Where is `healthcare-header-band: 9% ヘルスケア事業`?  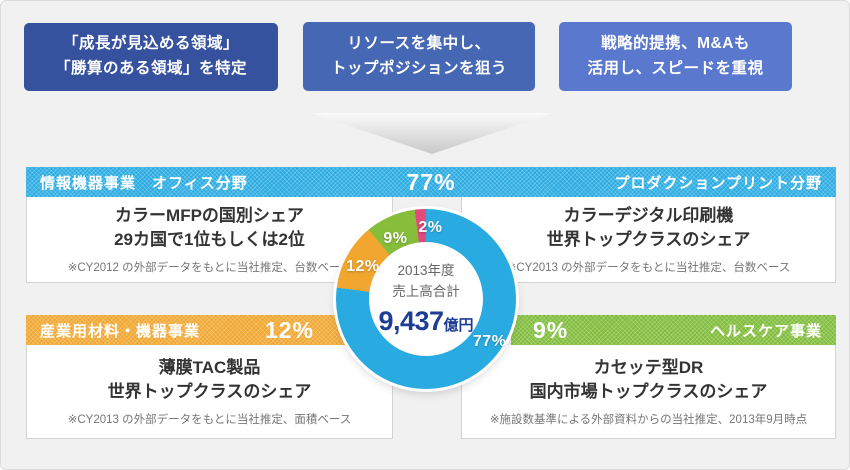
healthcare-header-band: 9% ヘルスケア事業 is located at coordinates (673, 330).